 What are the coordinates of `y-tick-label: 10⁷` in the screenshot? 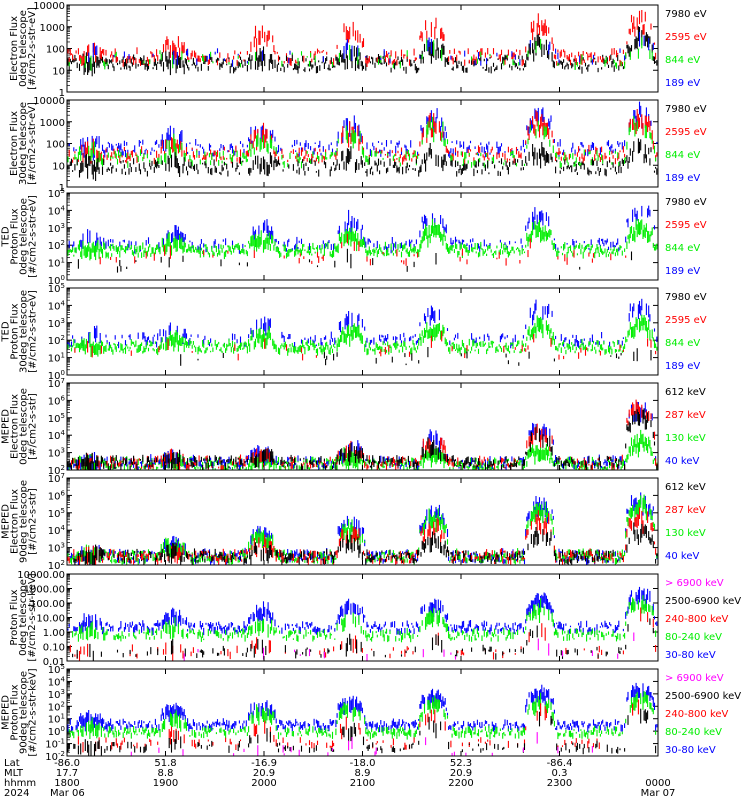 It's located at (56, 383).